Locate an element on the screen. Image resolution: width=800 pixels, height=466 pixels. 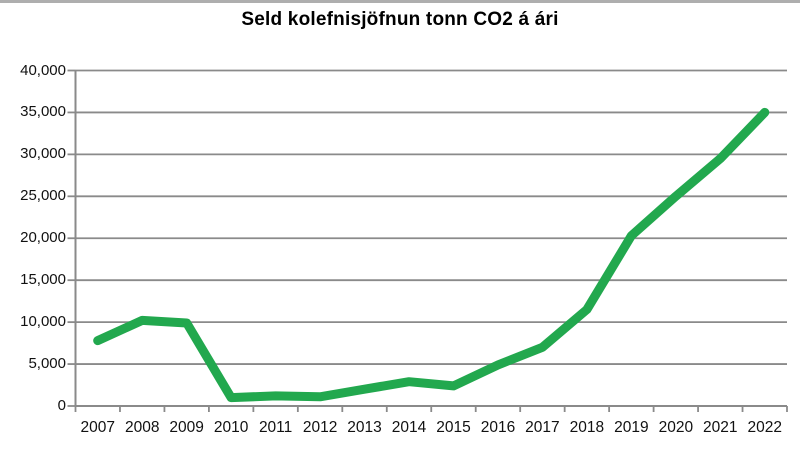
x-axis-tick-label: 2021 is located at coordinates (720, 427).